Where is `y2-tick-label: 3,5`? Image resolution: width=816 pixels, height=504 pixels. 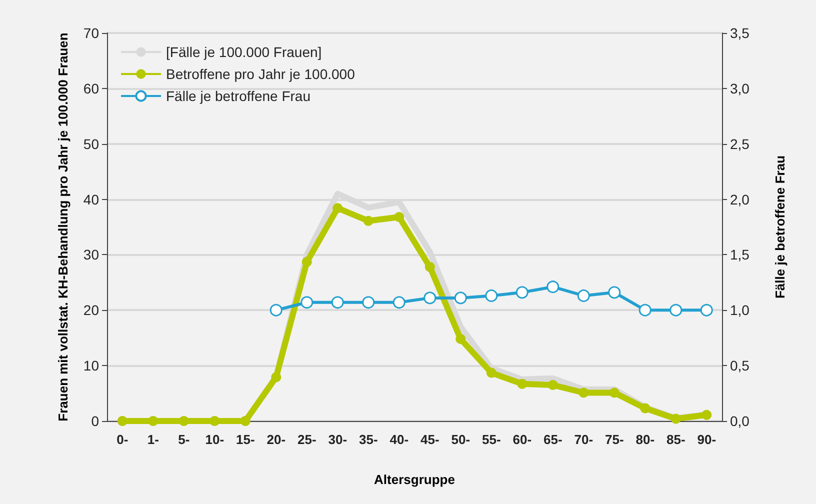 y2-tick-label: 3,5 is located at coordinates (740, 33).